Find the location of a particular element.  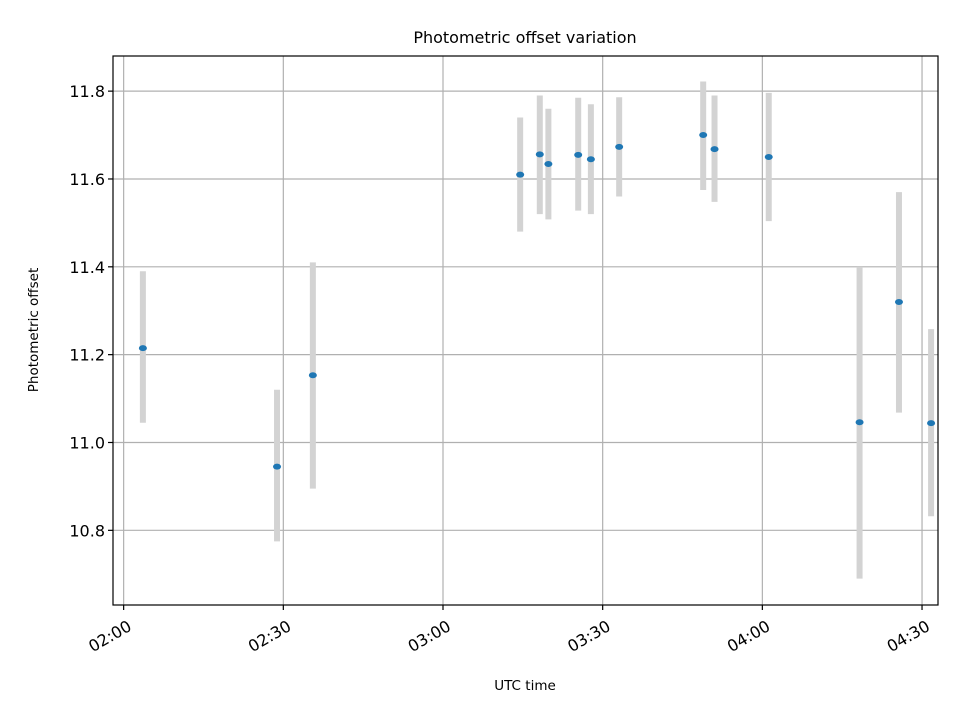

x-axis-label: UTC time is located at coordinates (525, 686).